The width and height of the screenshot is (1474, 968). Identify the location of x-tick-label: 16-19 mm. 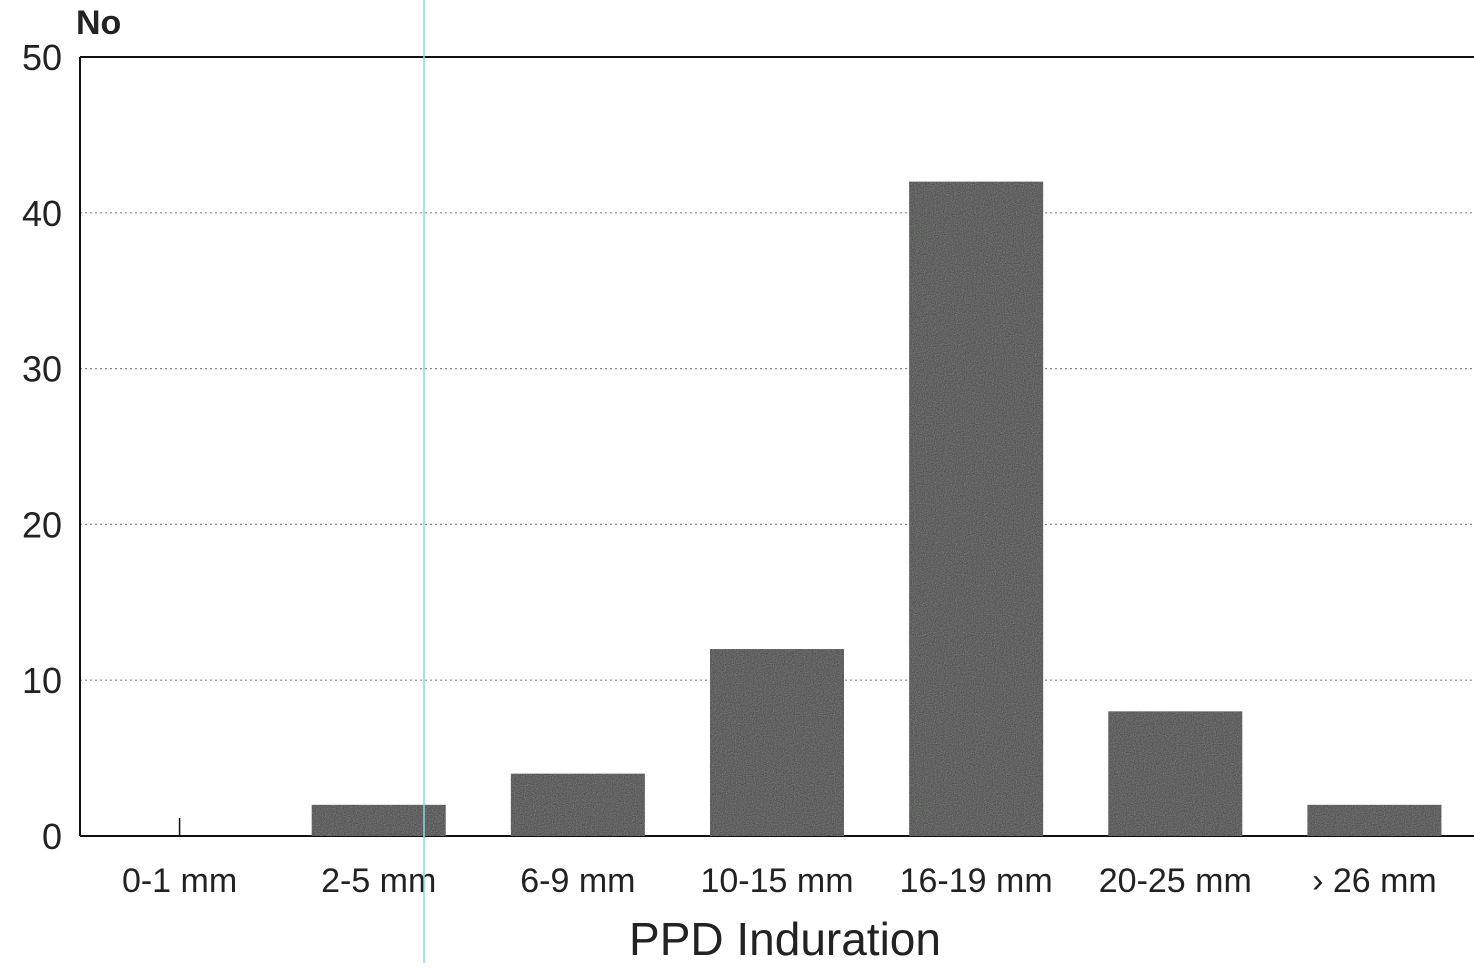
(976, 881).